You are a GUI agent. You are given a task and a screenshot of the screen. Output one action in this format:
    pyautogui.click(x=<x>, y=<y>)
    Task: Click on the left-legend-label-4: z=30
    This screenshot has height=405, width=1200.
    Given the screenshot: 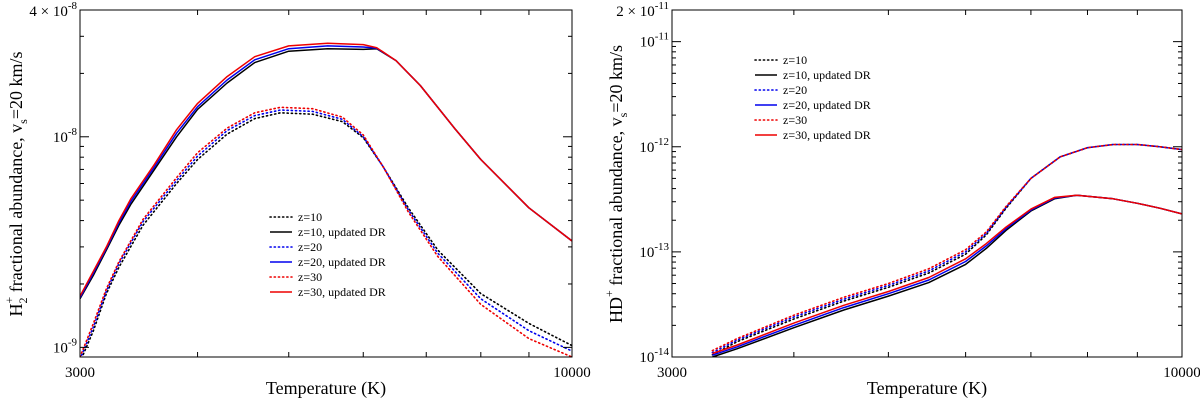 What is the action you would take?
    pyautogui.click(x=310, y=277)
    